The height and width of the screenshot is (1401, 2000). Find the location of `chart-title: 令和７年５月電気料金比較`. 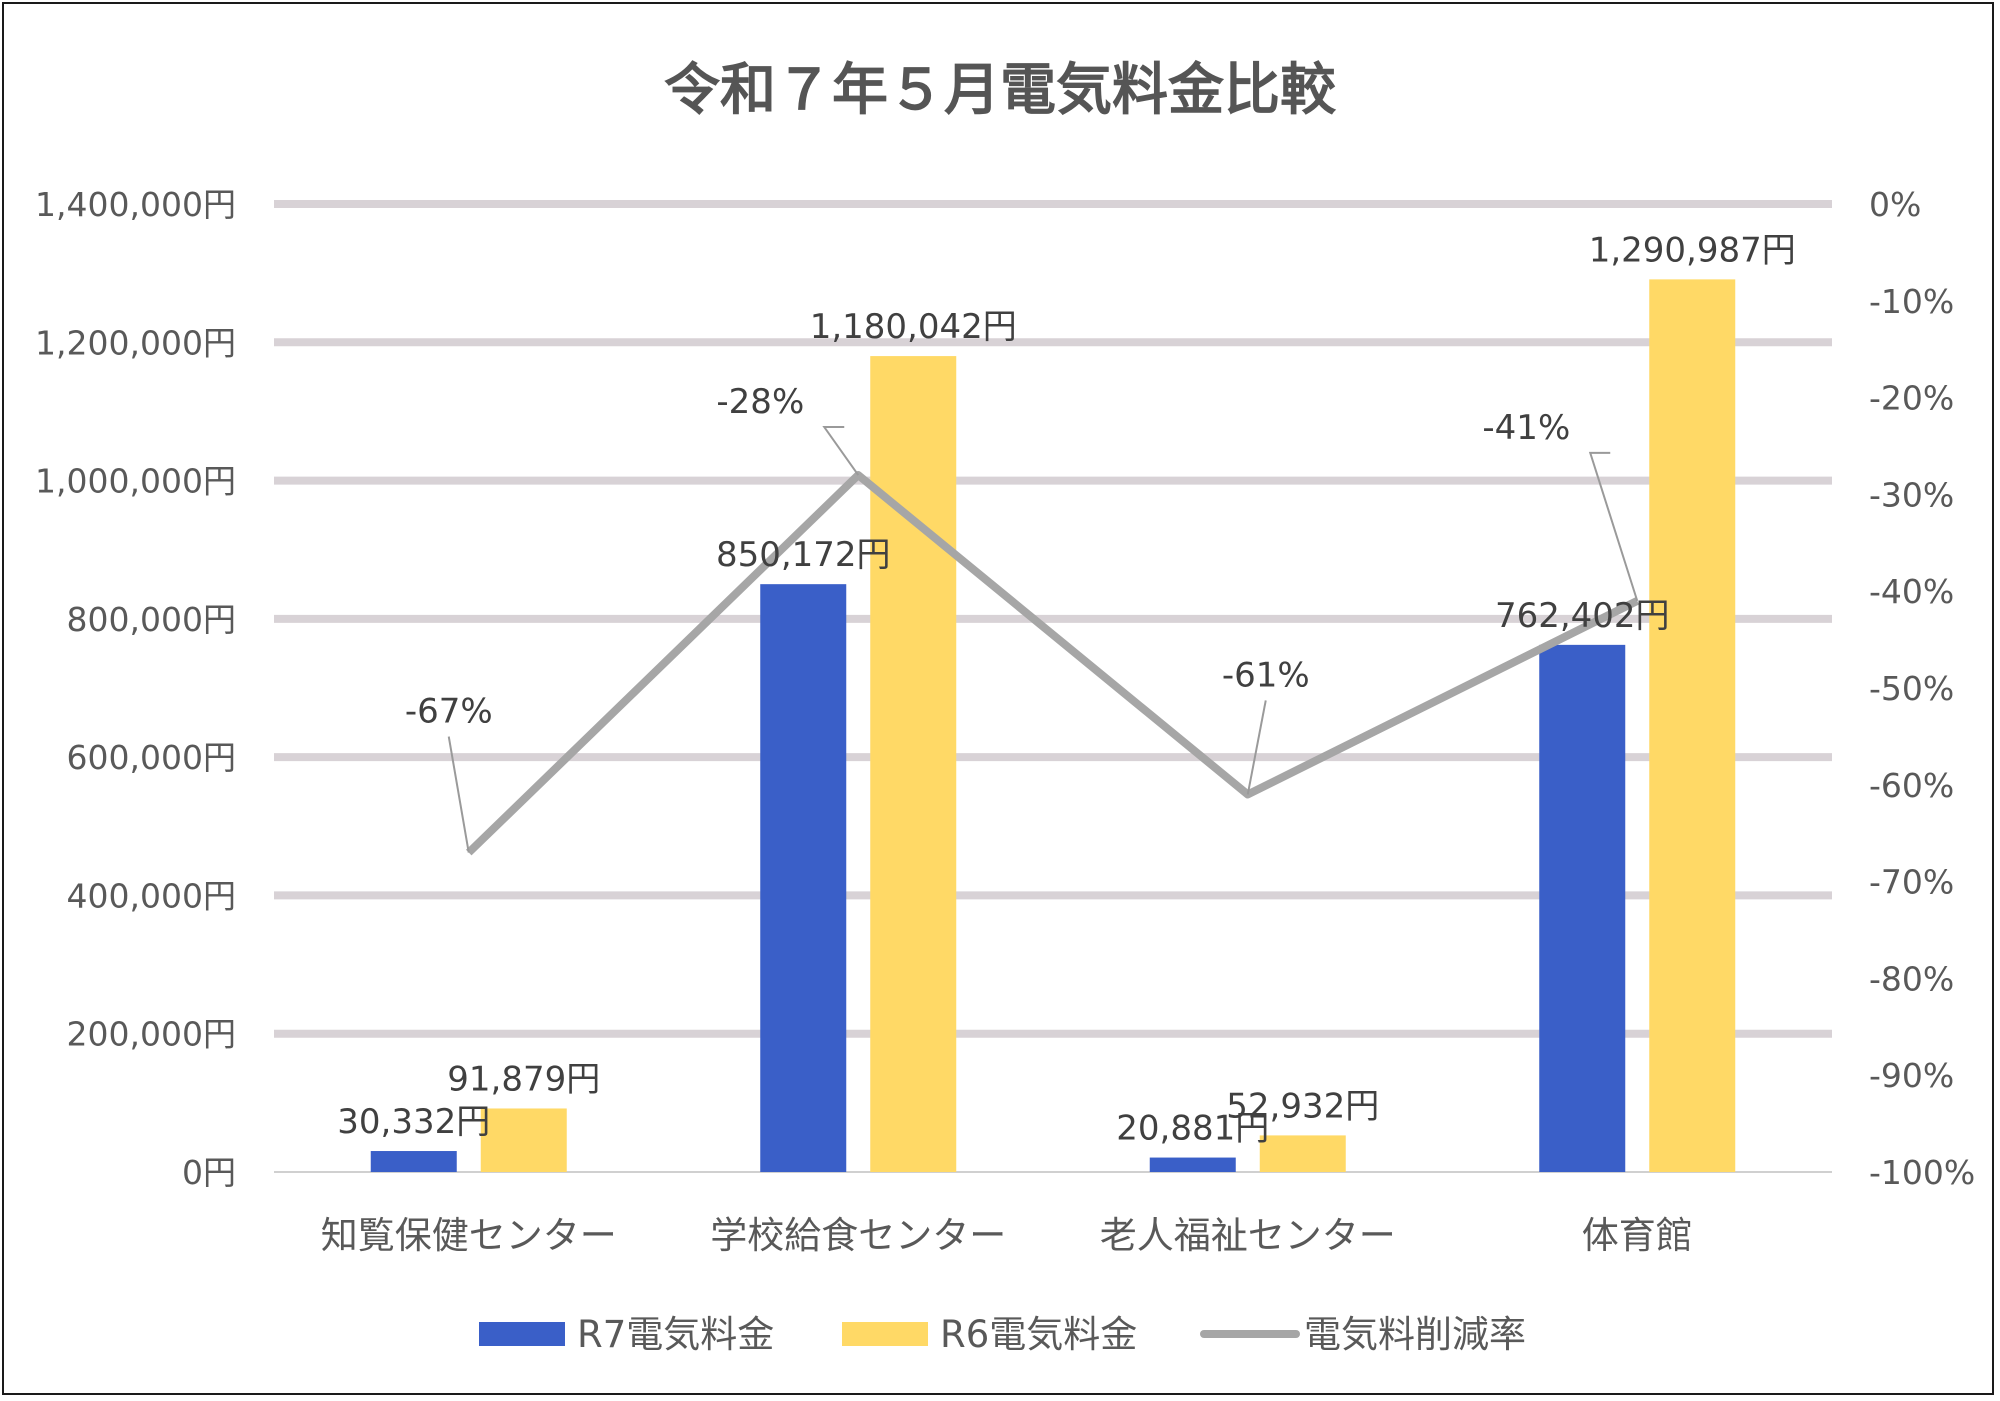

chart-title: 令和７年５月電気料金比較 is located at coordinates (1000, 90).